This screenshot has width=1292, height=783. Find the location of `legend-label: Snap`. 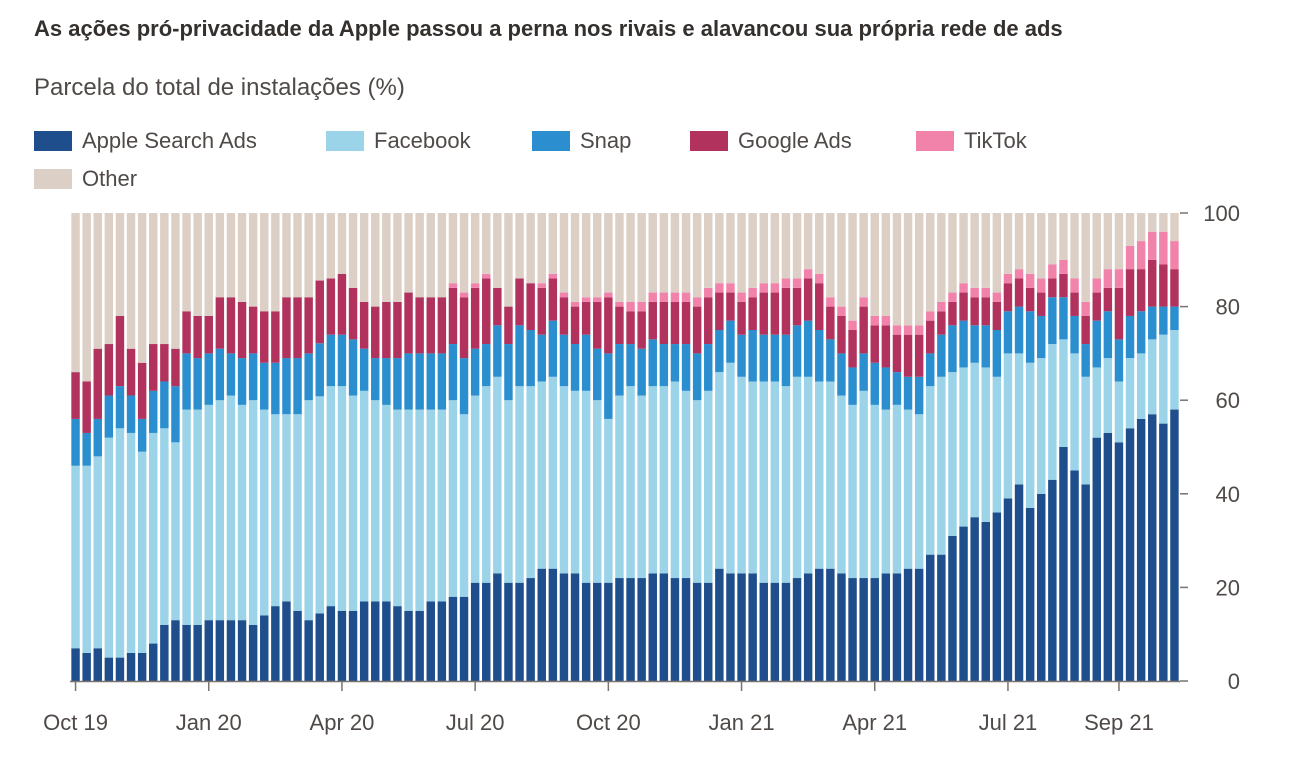

legend-label: Snap is located at coordinates (606, 140).